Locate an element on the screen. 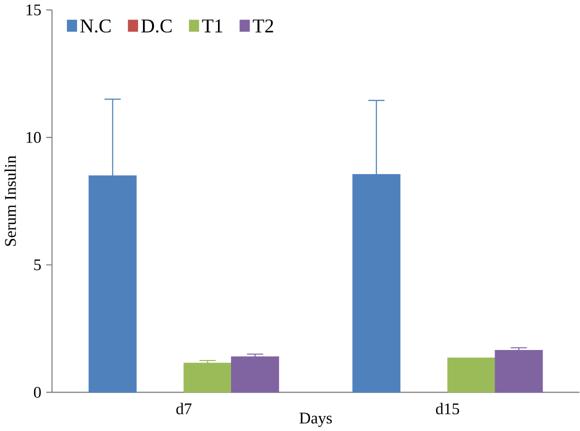 This screenshot has height=431, width=580. y-axis-title: Serum Insulin is located at coordinates (10, 200).